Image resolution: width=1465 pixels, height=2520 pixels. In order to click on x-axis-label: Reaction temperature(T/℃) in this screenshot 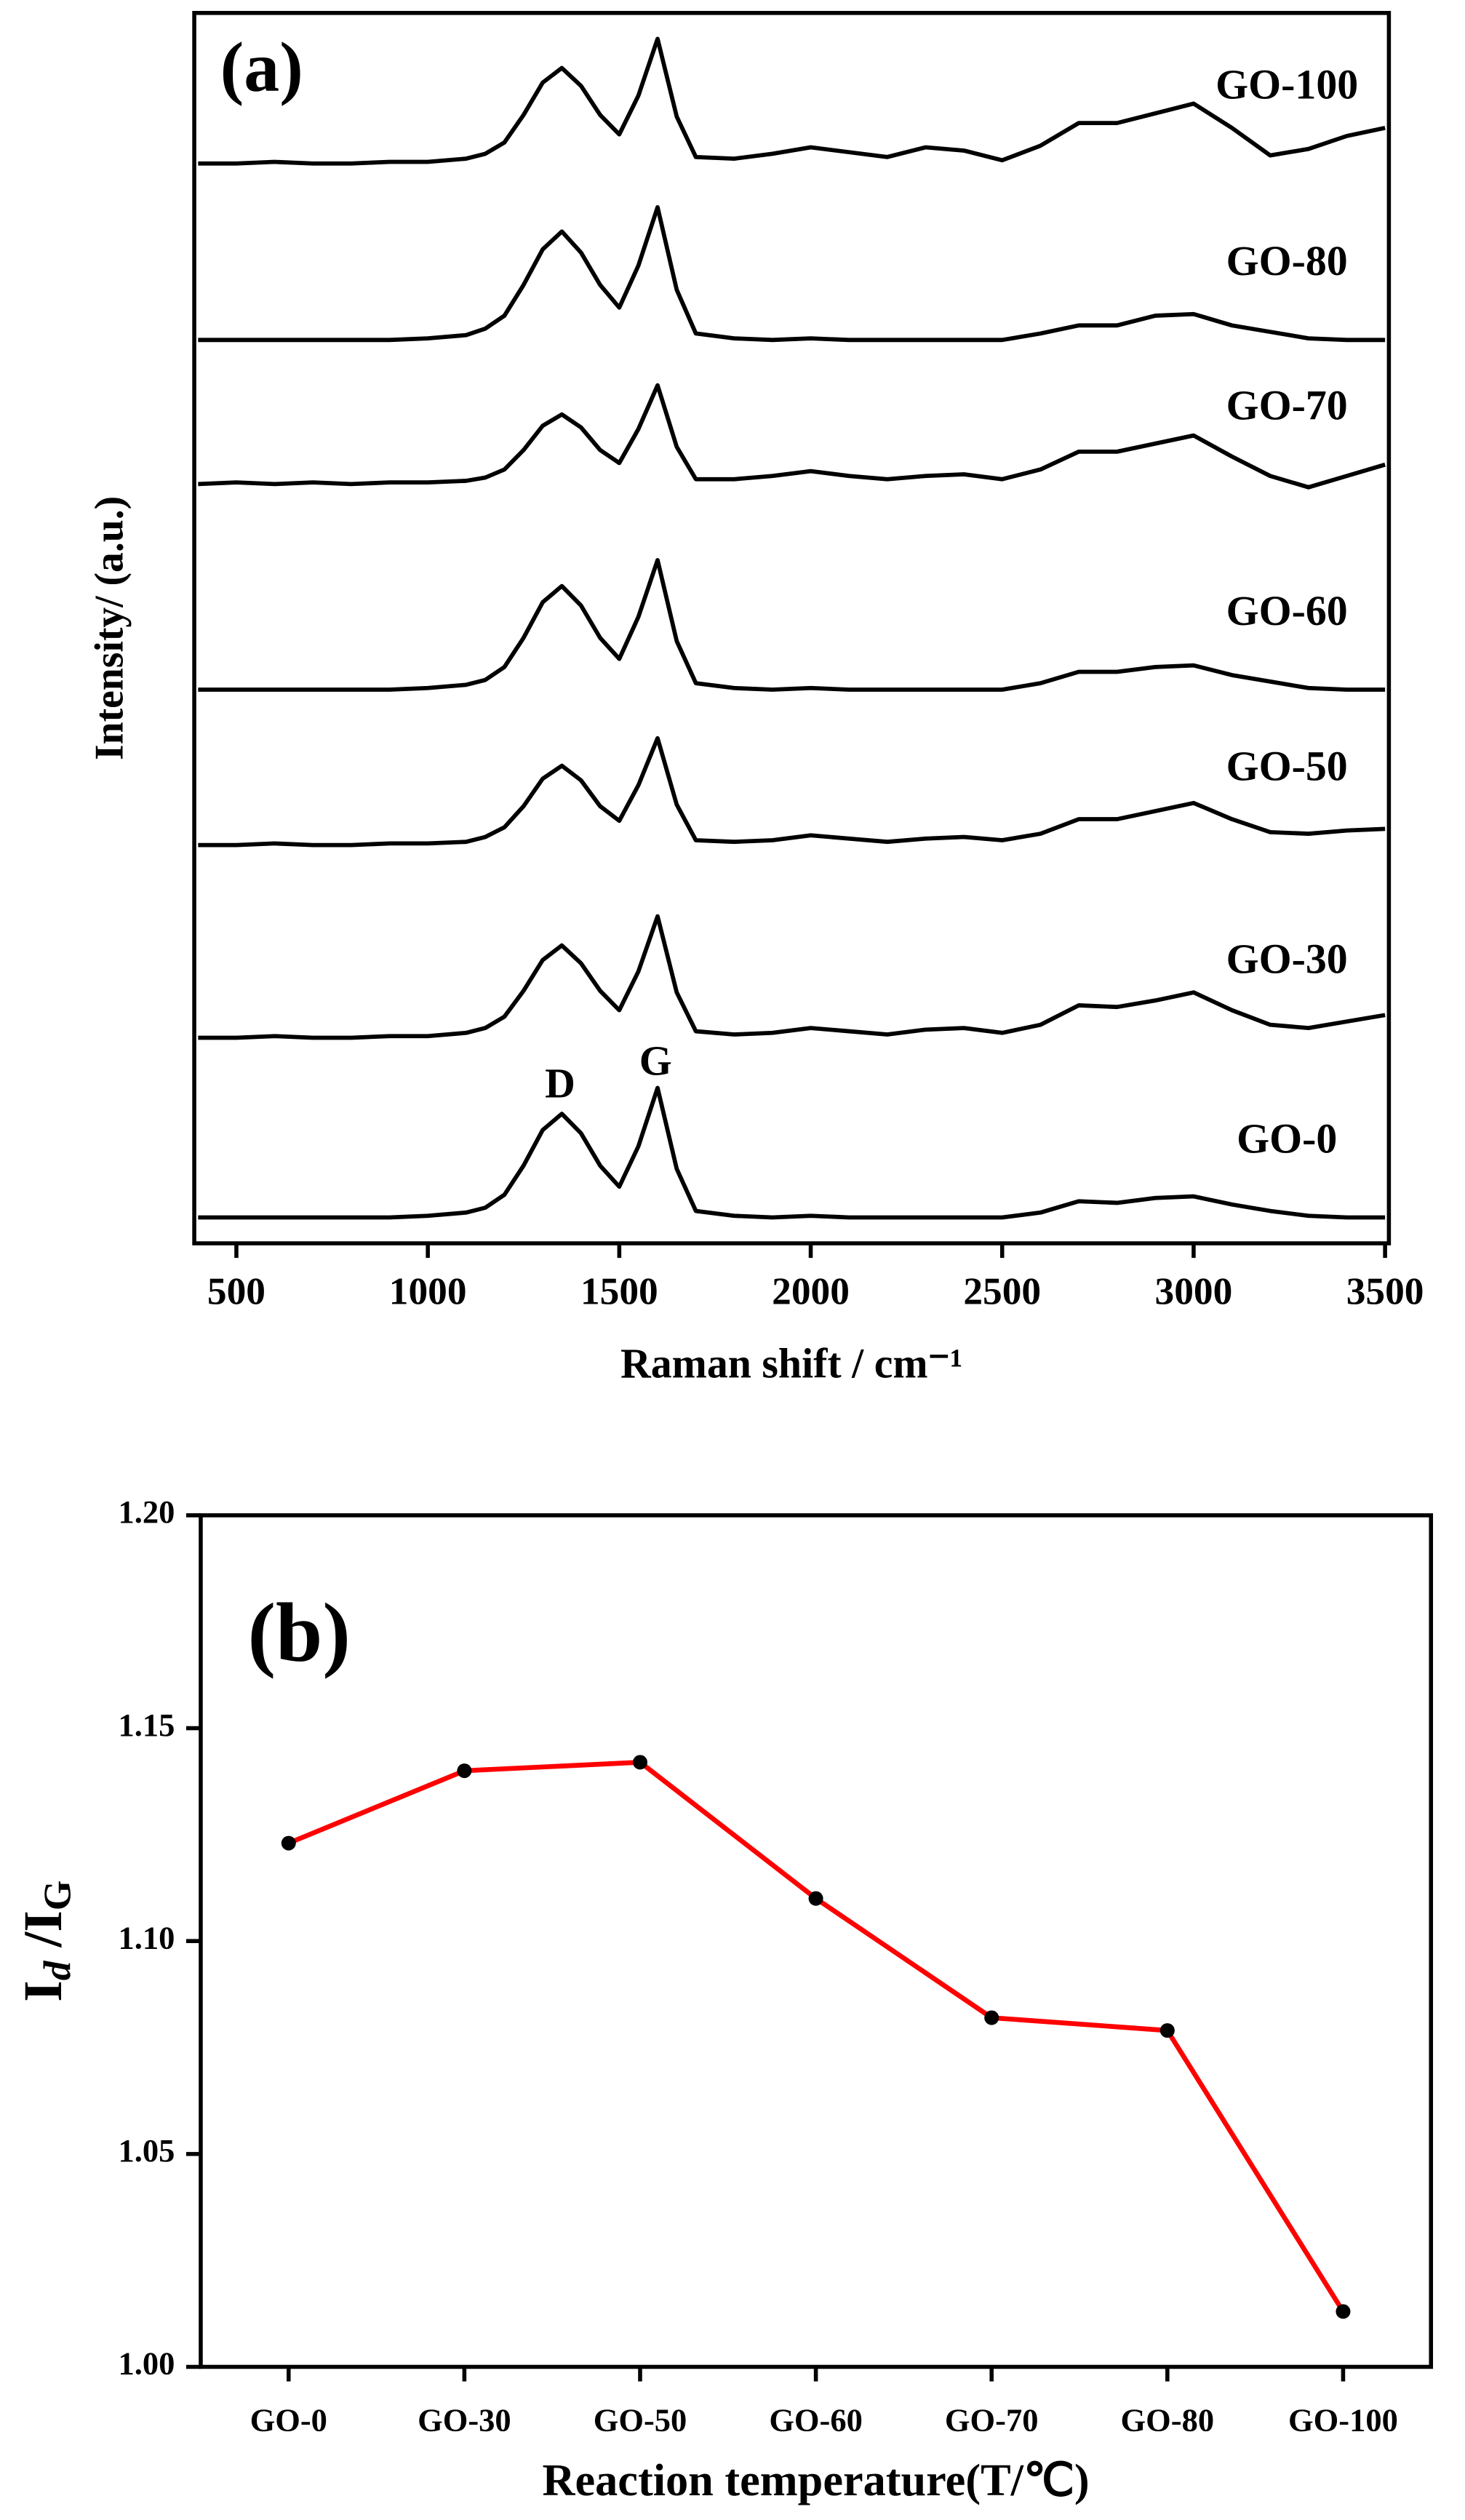, I will do `click(816, 2480)`.